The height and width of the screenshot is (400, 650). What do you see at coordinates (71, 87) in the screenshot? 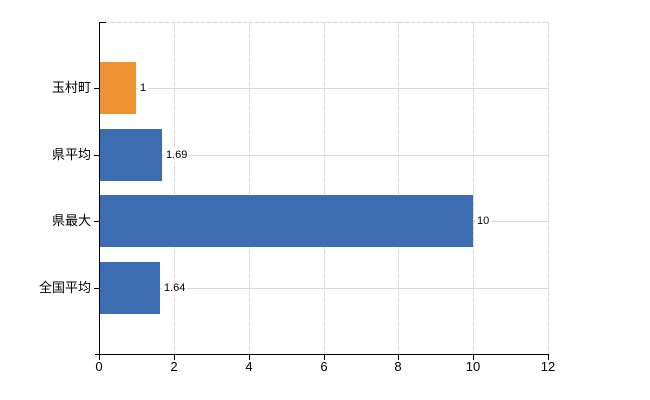
I see `category-label: 玉村町` at bounding box center [71, 87].